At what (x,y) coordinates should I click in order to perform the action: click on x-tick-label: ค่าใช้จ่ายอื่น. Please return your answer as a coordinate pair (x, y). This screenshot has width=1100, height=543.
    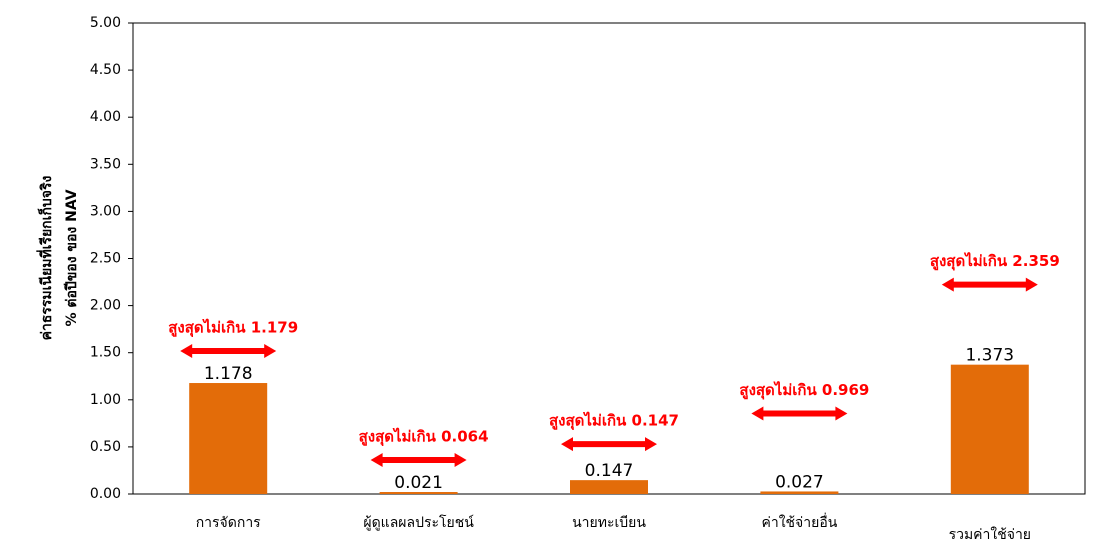
    Looking at the image, I should click on (799, 522).